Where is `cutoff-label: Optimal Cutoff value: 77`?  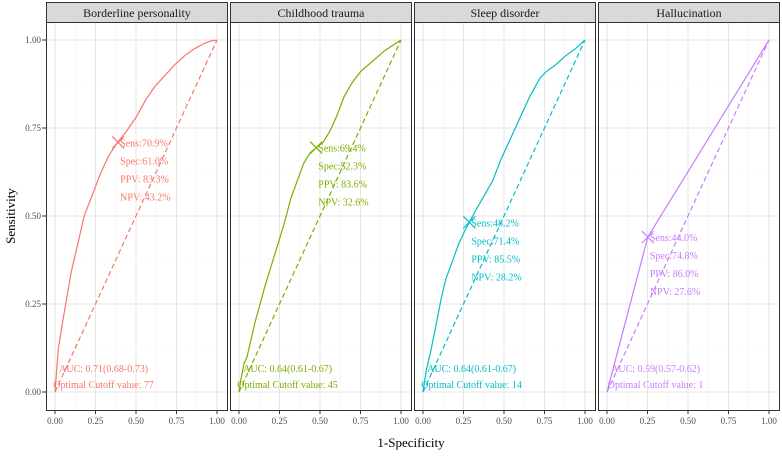 cutoff-label: Optimal Cutoff value: 77 is located at coordinates (103, 385).